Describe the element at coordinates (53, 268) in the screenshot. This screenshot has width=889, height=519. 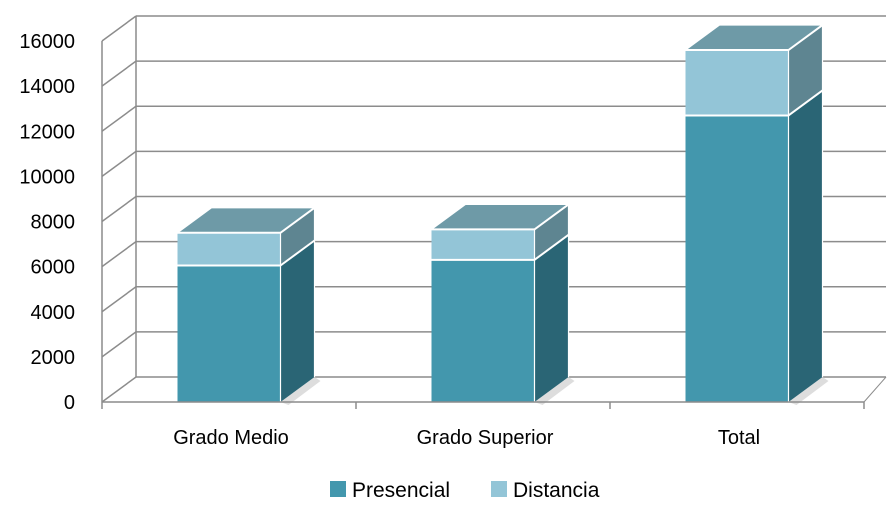
I see `y-tick-label: 6000` at that location.